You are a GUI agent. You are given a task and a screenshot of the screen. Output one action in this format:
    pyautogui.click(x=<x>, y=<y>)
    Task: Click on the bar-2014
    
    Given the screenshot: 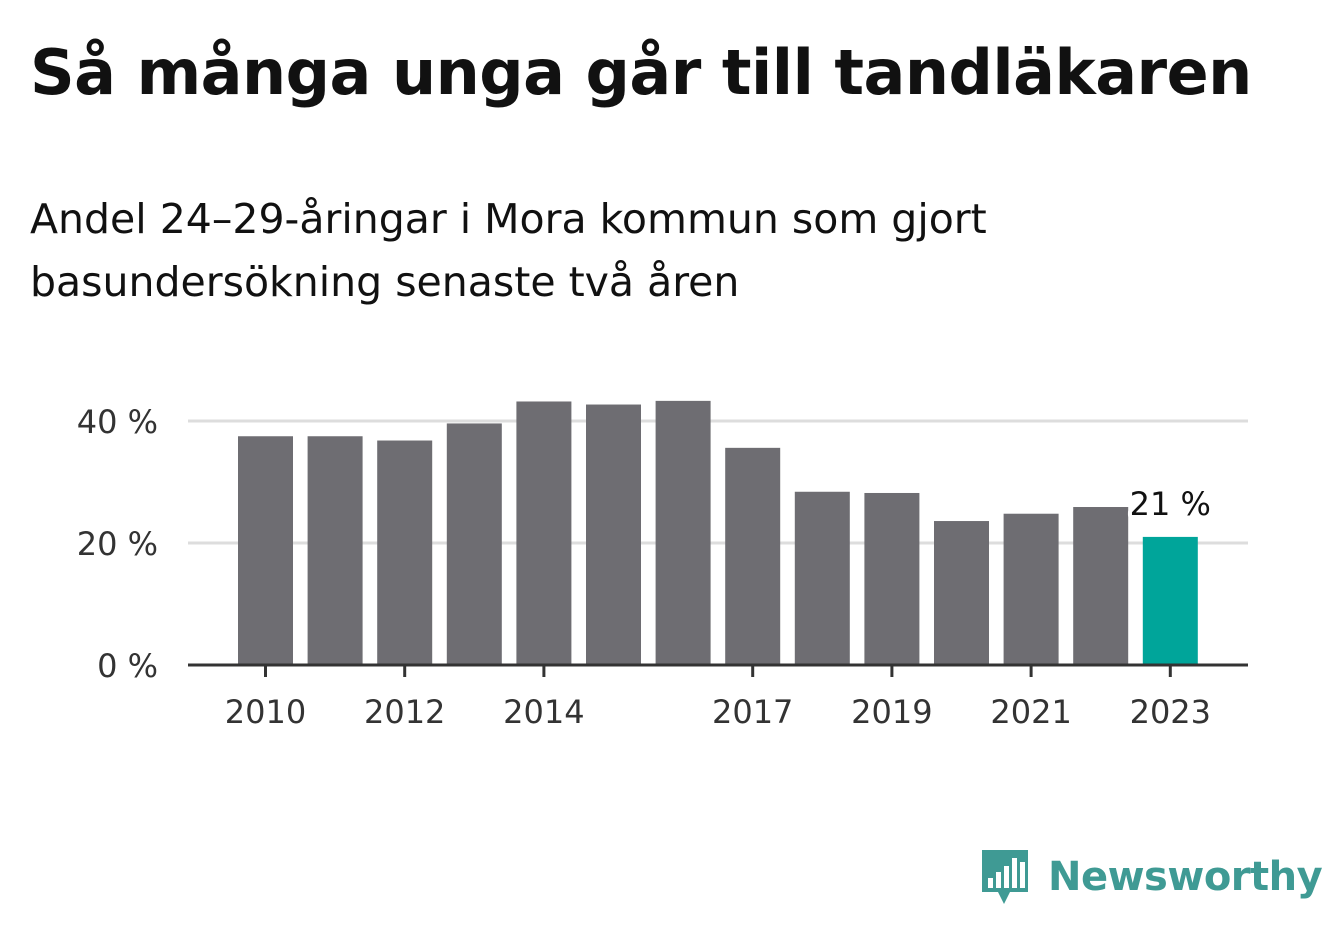 What is the action you would take?
    pyautogui.click(x=544, y=533)
    